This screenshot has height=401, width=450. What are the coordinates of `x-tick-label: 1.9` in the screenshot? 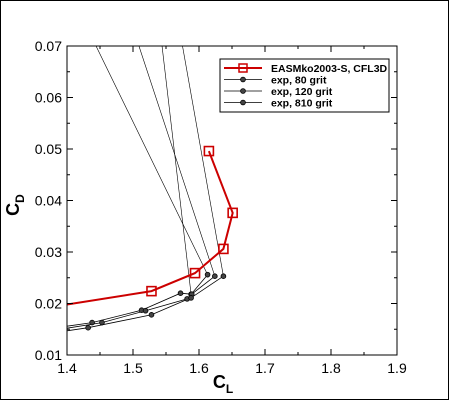 It's located at (397, 368).